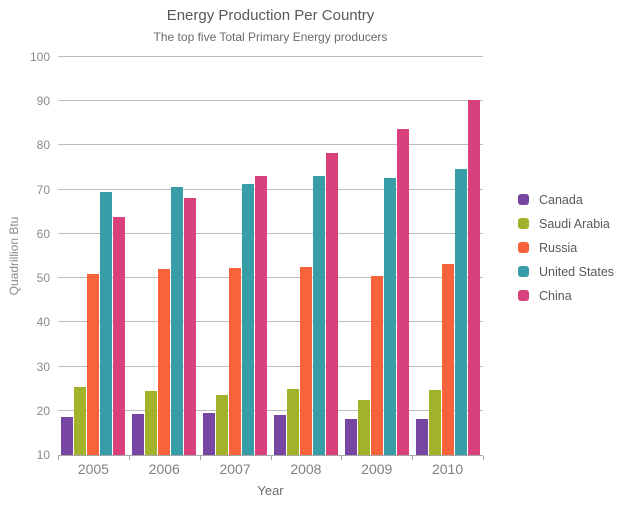 Image resolution: width=625 pixels, height=508 pixels. Describe the element at coordinates (363, 427) in the screenshot. I see `bar-saudi-arabia-2009` at that location.